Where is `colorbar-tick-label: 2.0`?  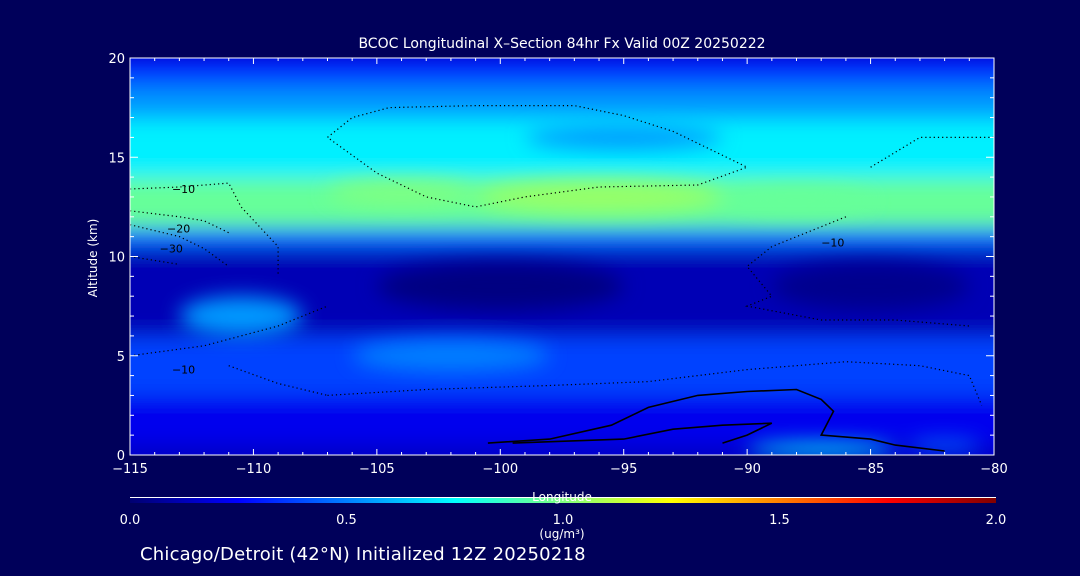
colorbar-tick-label: 2.0 is located at coordinates (996, 520).